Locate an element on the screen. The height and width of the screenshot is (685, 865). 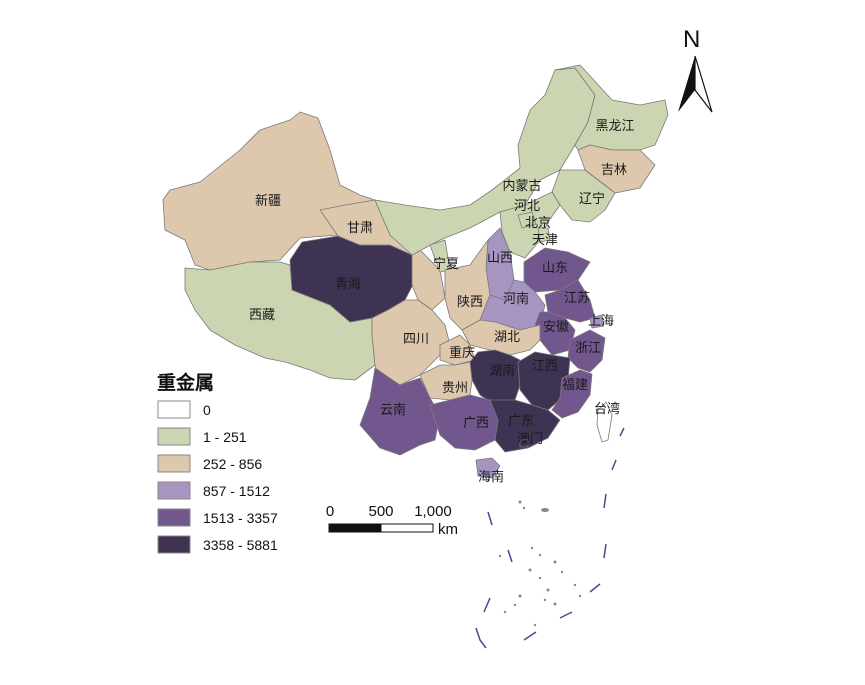
province-label-1: 西藏 is located at coordinates (262, 315).